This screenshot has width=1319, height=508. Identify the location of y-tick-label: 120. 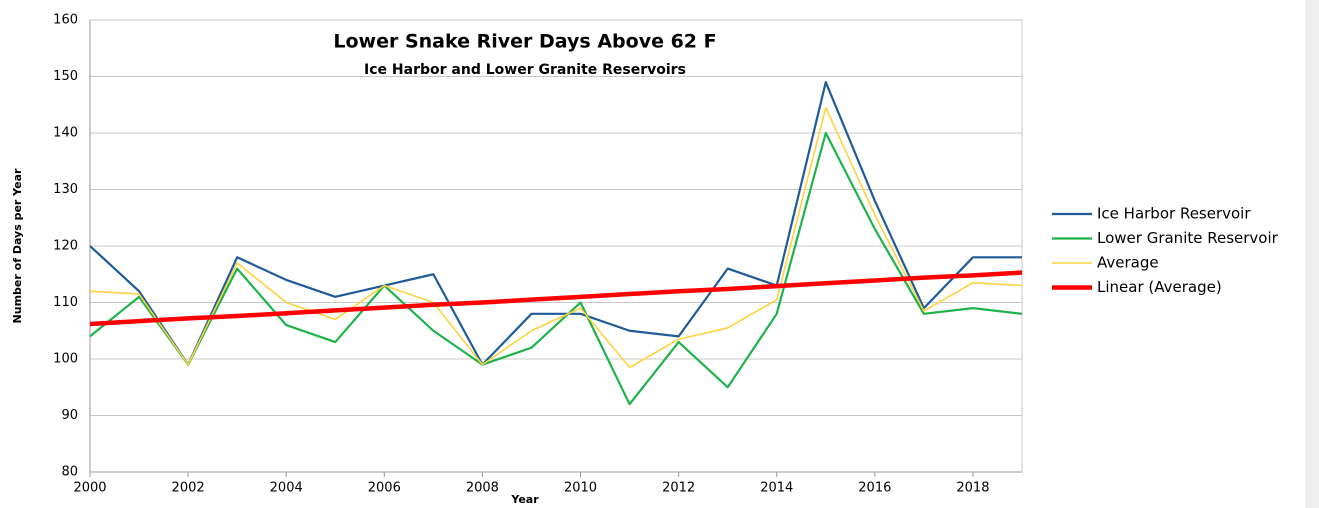
(65, 246).